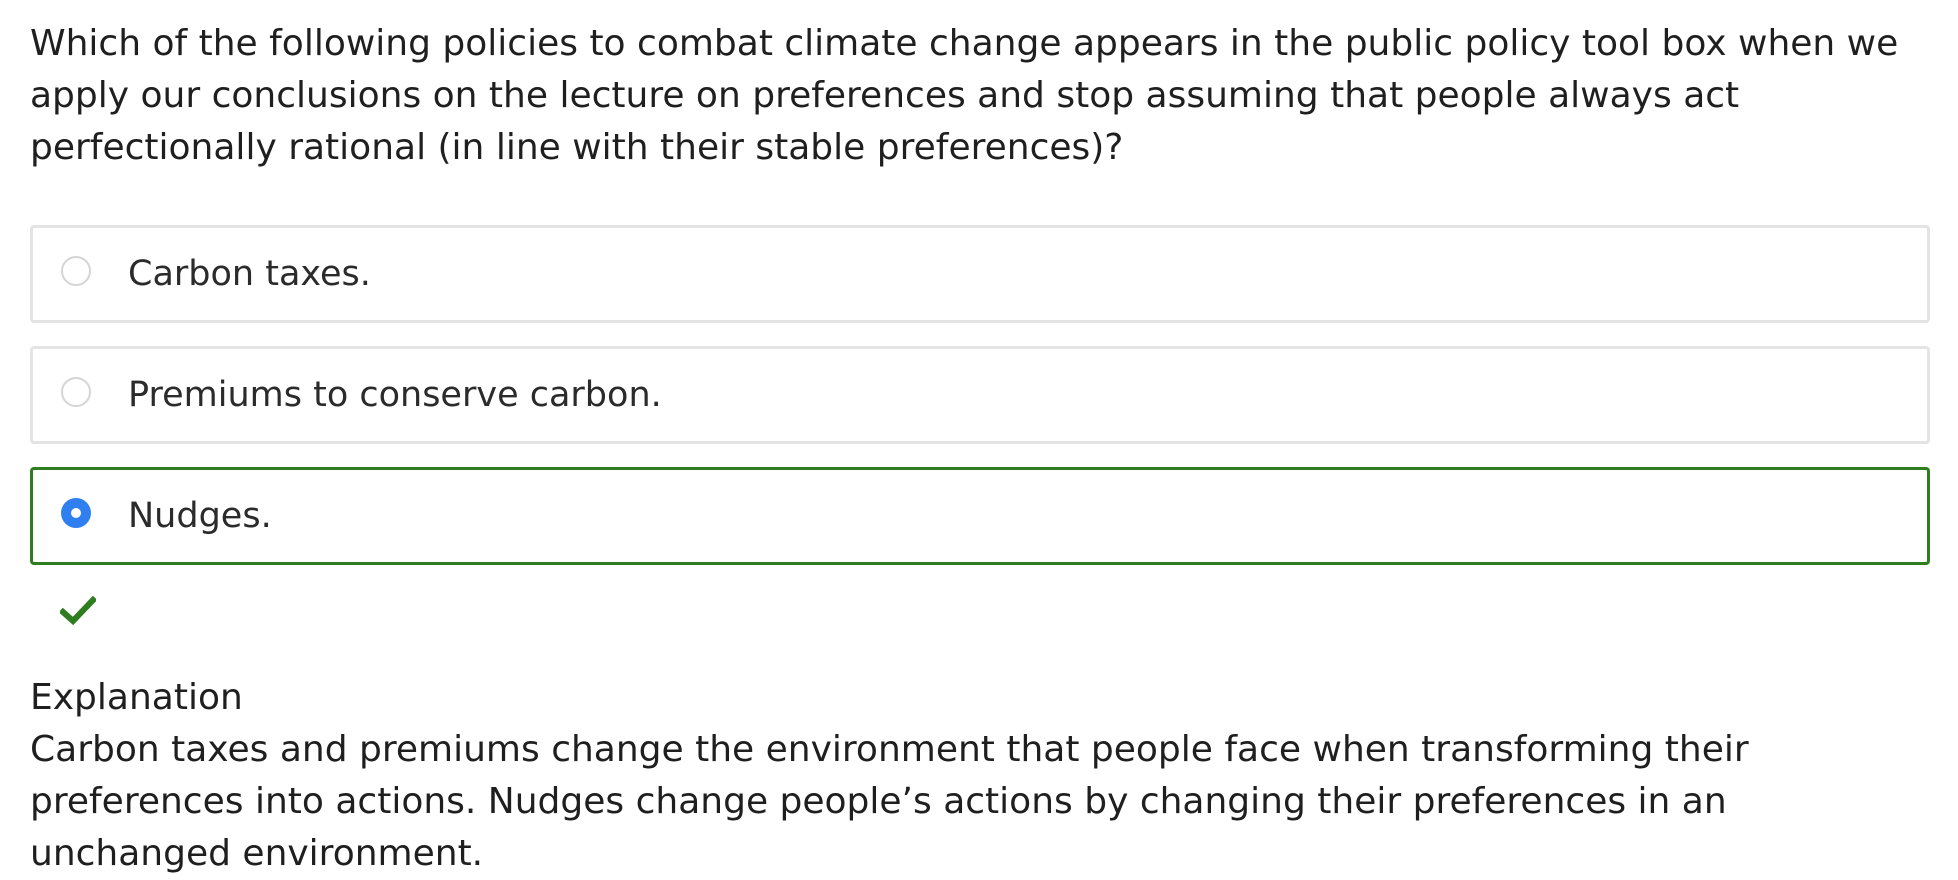 Image resolution: width=1958 pixels, height=880 pixels. What do you see at coordinates (136, 697) in the screenshot?
I see `explanation-heading: Explanation` at bounding box center [136, 697].